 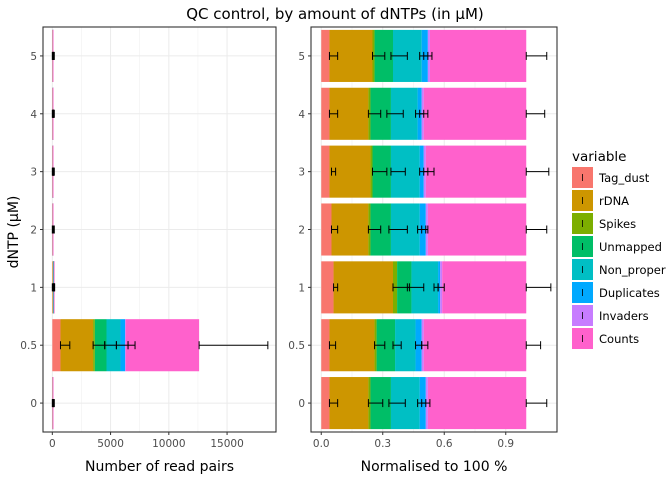 I want to click on legend-label: rDNA, so click(x=614, y=201).